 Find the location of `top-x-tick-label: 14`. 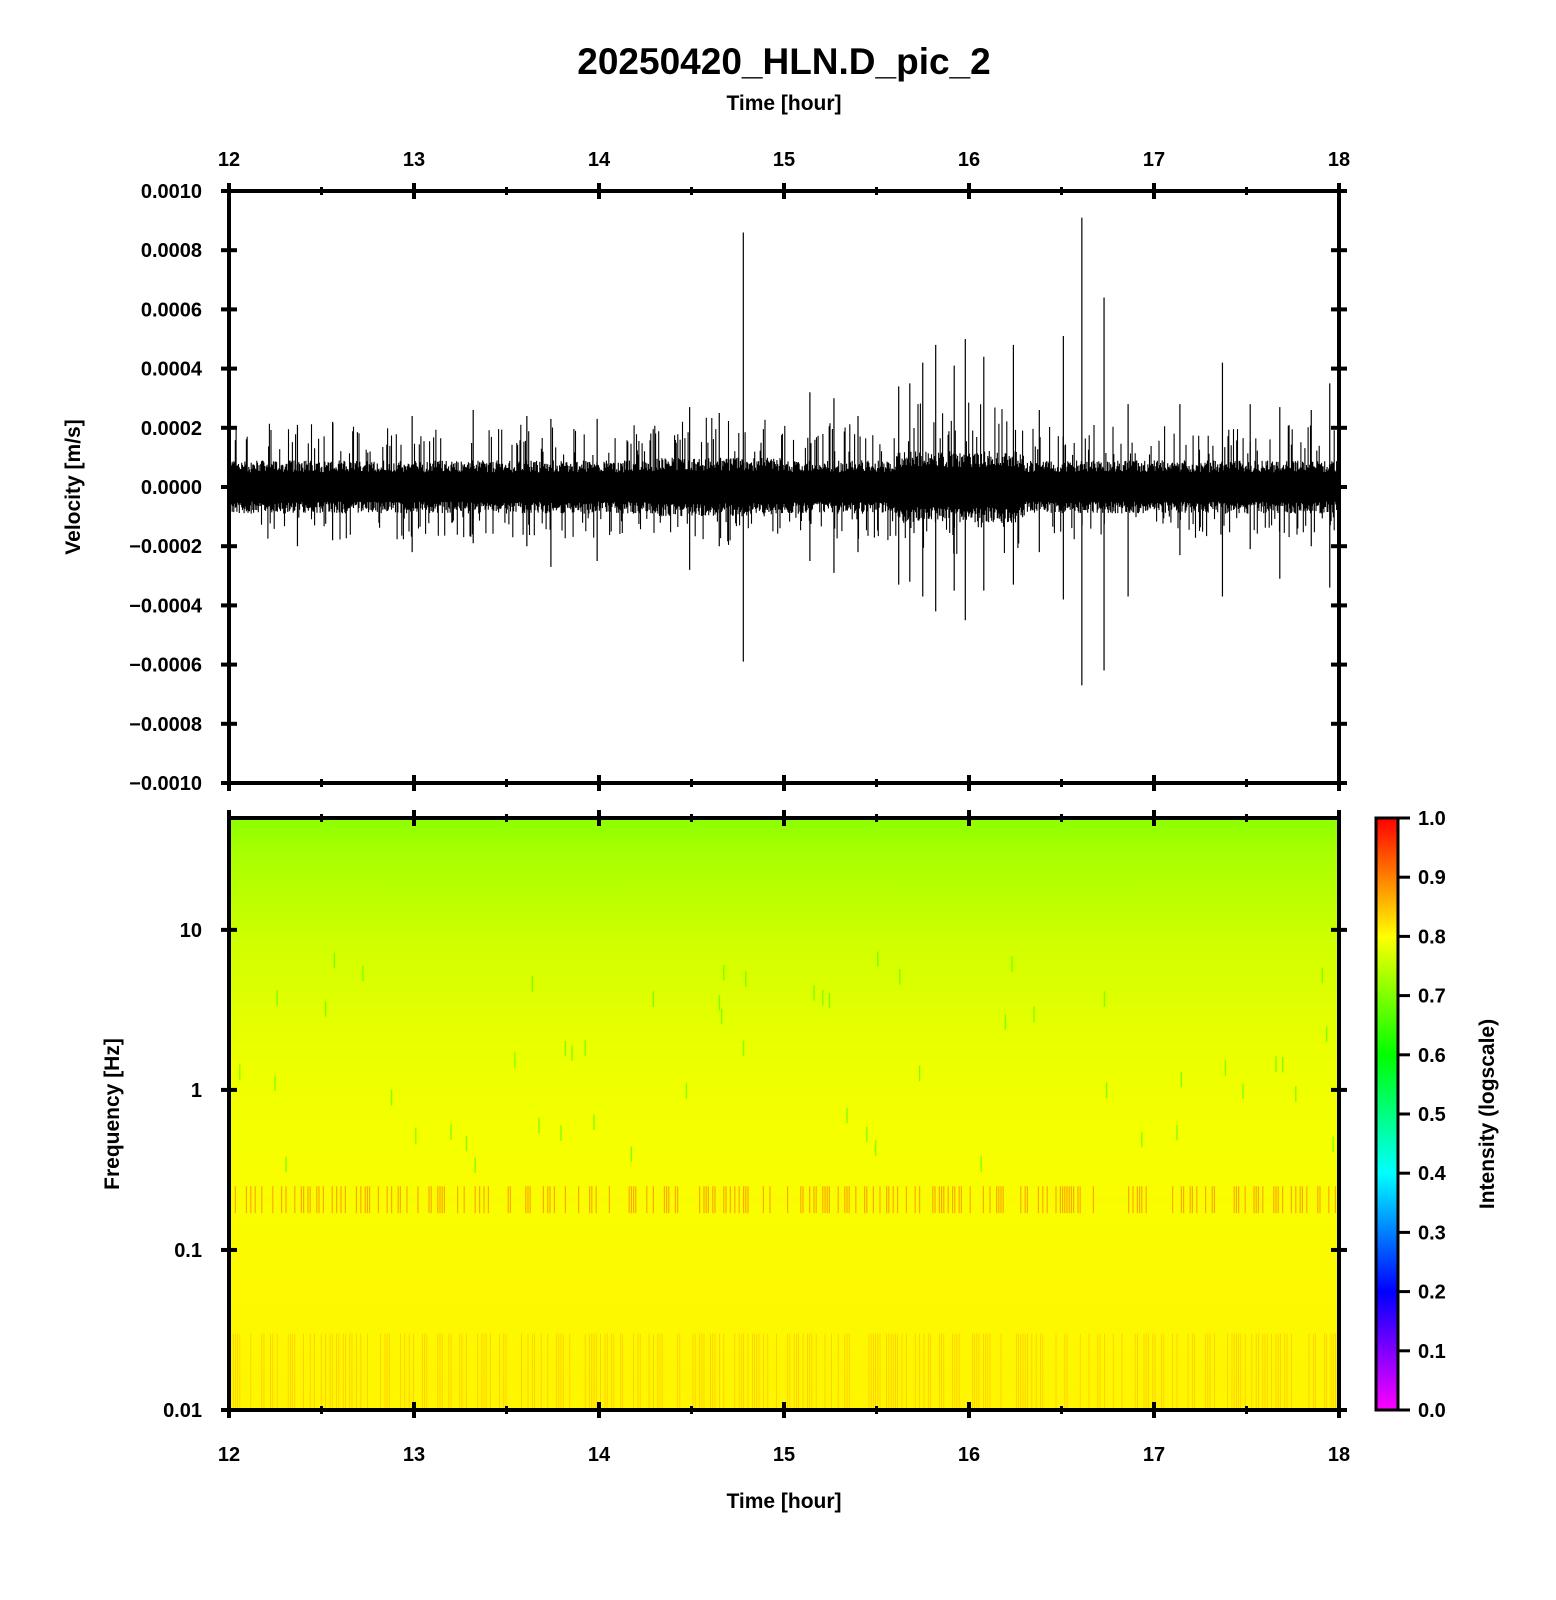

top-x-tick-label: 14 is located at coordinates (599, 160).